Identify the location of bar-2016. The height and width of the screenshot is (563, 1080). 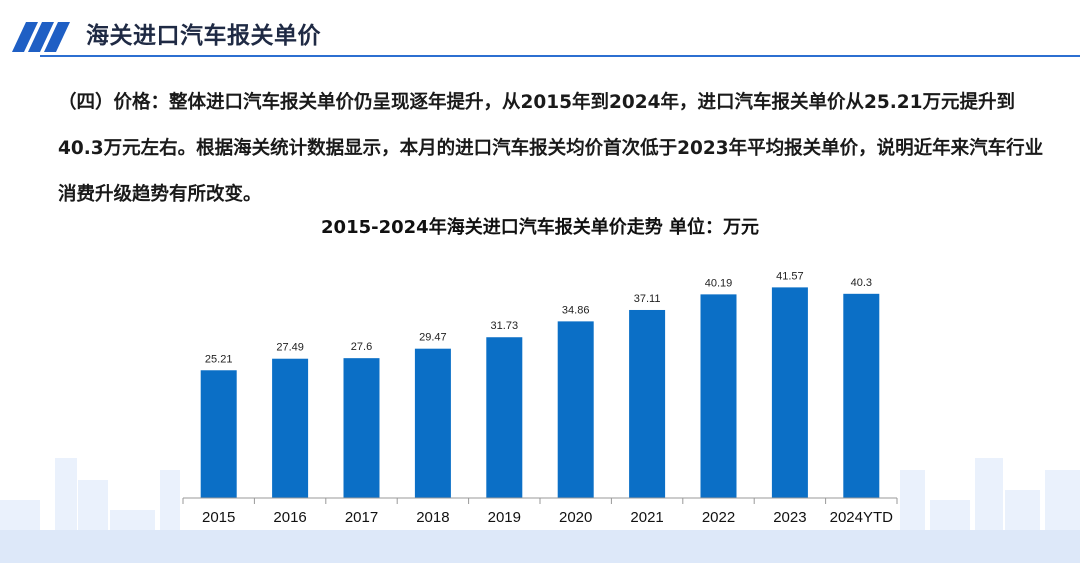
(290, 428).